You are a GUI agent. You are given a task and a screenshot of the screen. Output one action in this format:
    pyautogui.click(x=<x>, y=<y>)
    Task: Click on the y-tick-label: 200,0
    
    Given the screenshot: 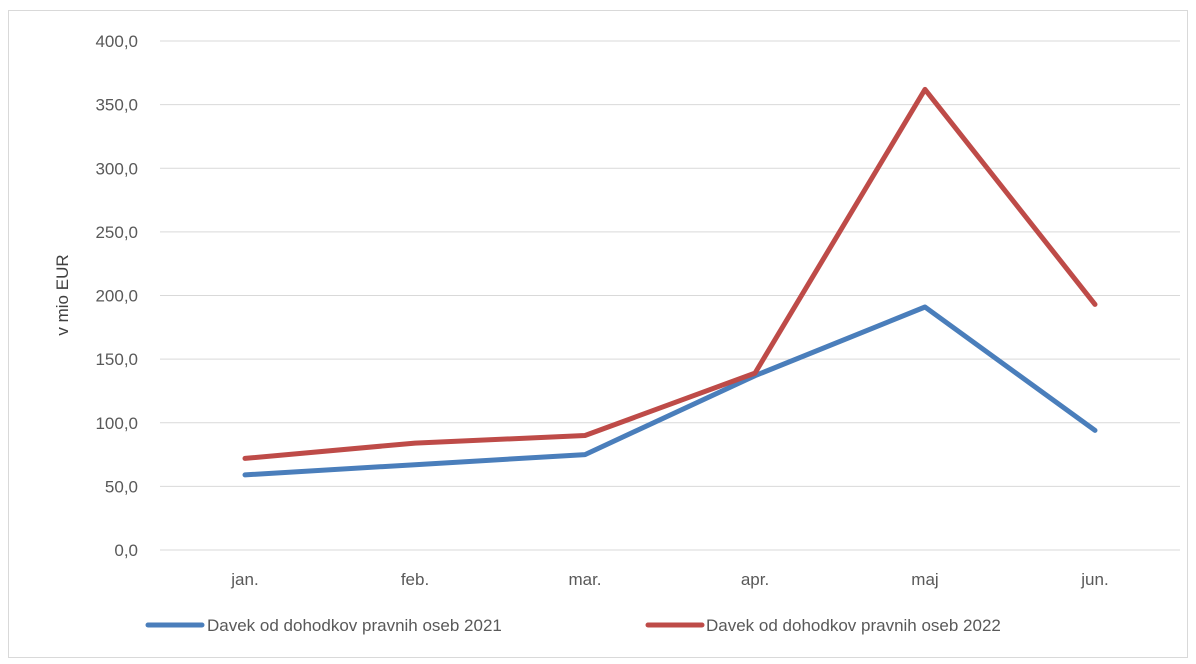 What is the action you would take?
    pyautogui.click(x=116, y=296)
    